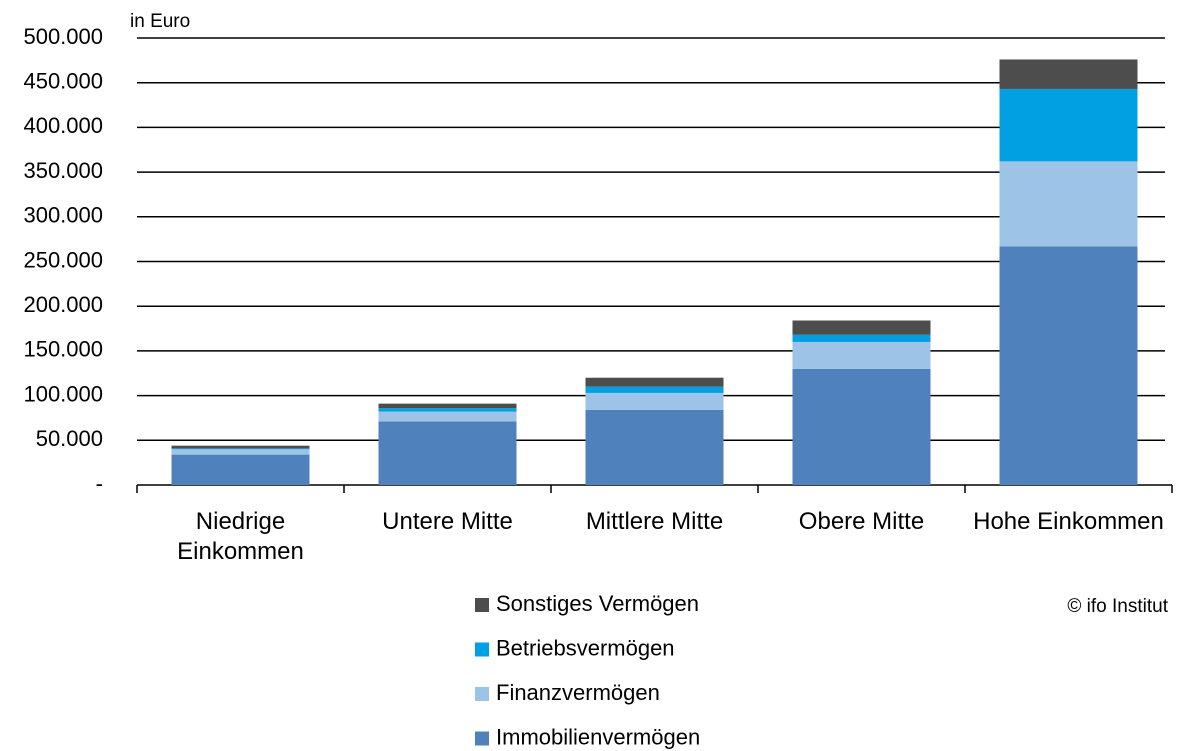 This screenshot has width=1179, height=751. I want to click on y-tick-label: 350.000, so click(63, 170).